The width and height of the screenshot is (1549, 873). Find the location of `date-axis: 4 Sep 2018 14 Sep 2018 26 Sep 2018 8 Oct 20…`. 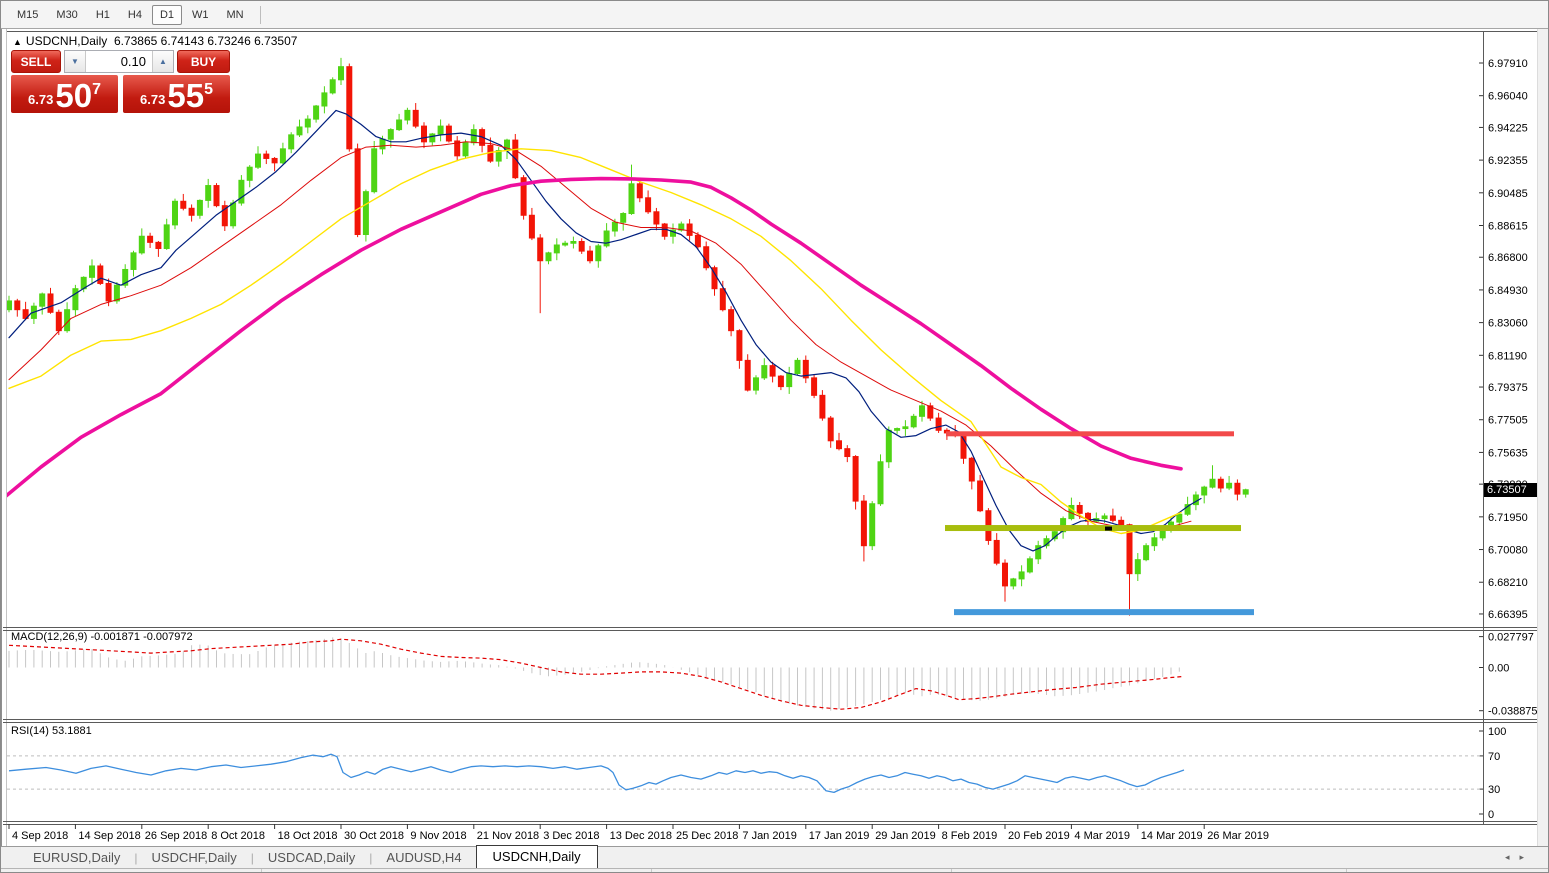

date-axis: 4 Sep 2018 14 Sep 2018 26 Sep 2018 8 Oct 20… is located at coordinates (638, 833).